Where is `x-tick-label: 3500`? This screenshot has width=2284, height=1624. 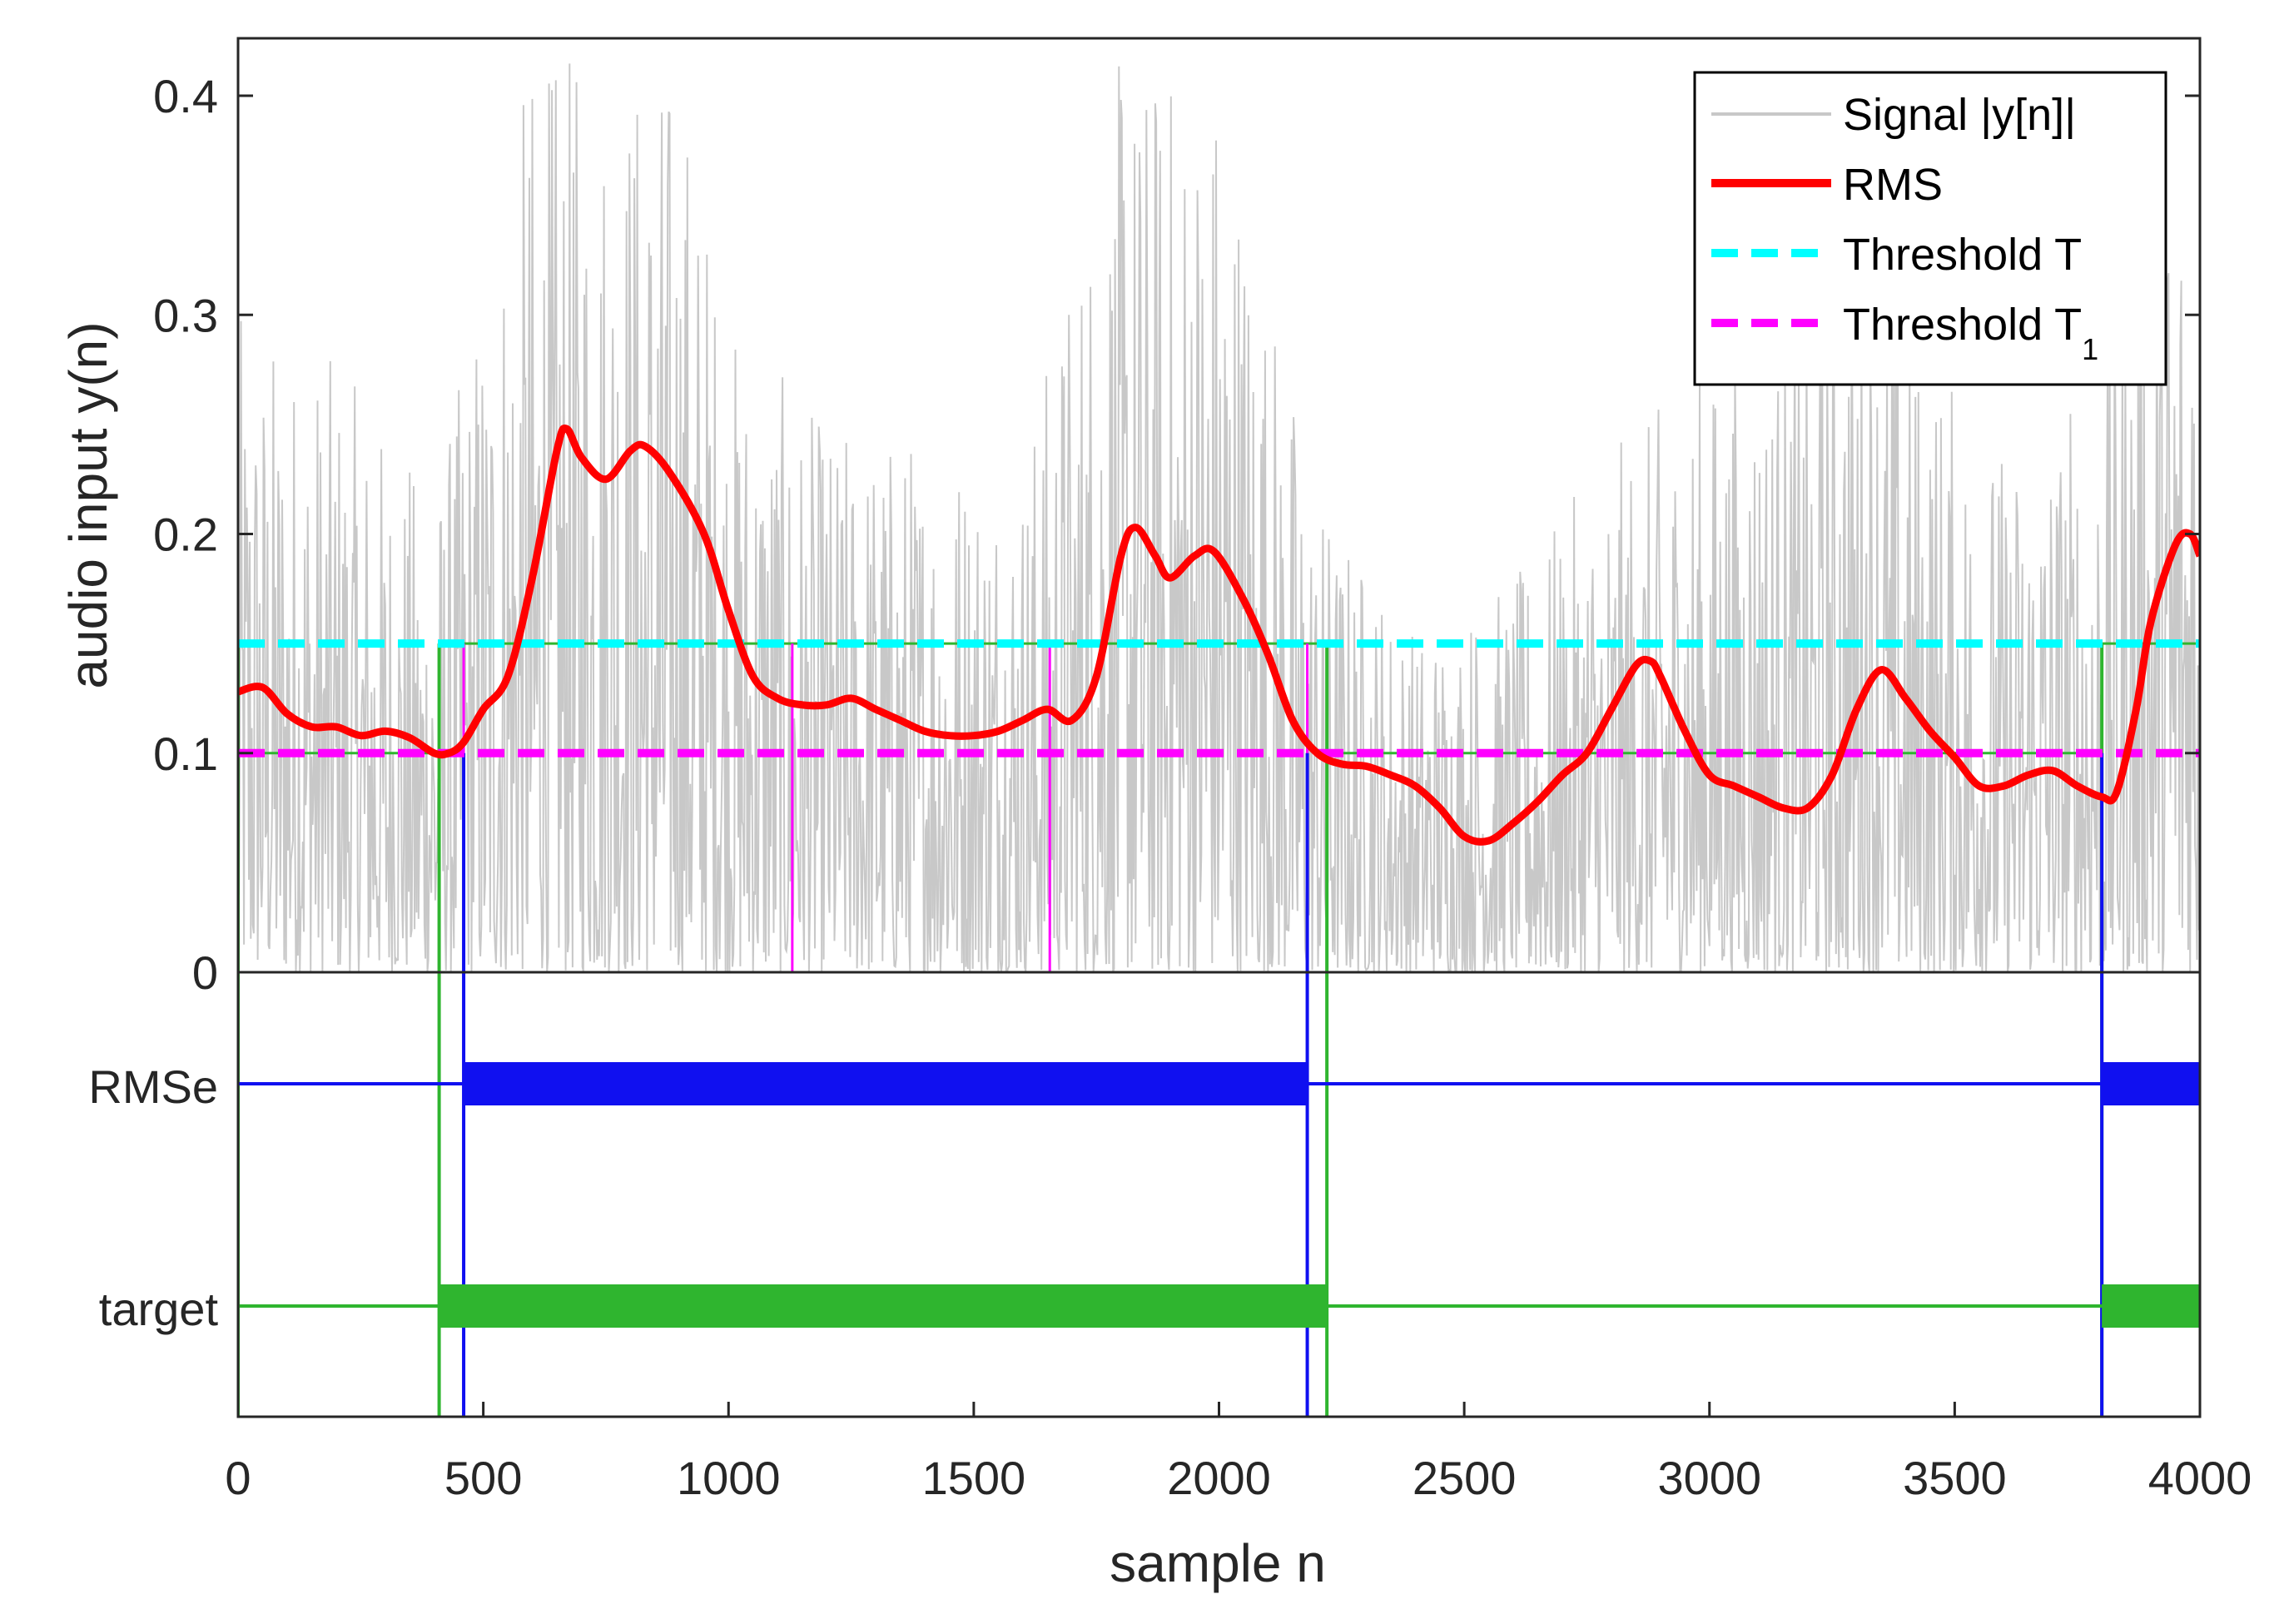
x-tick-label: 3500 is located at coordinates (1955, 1478).